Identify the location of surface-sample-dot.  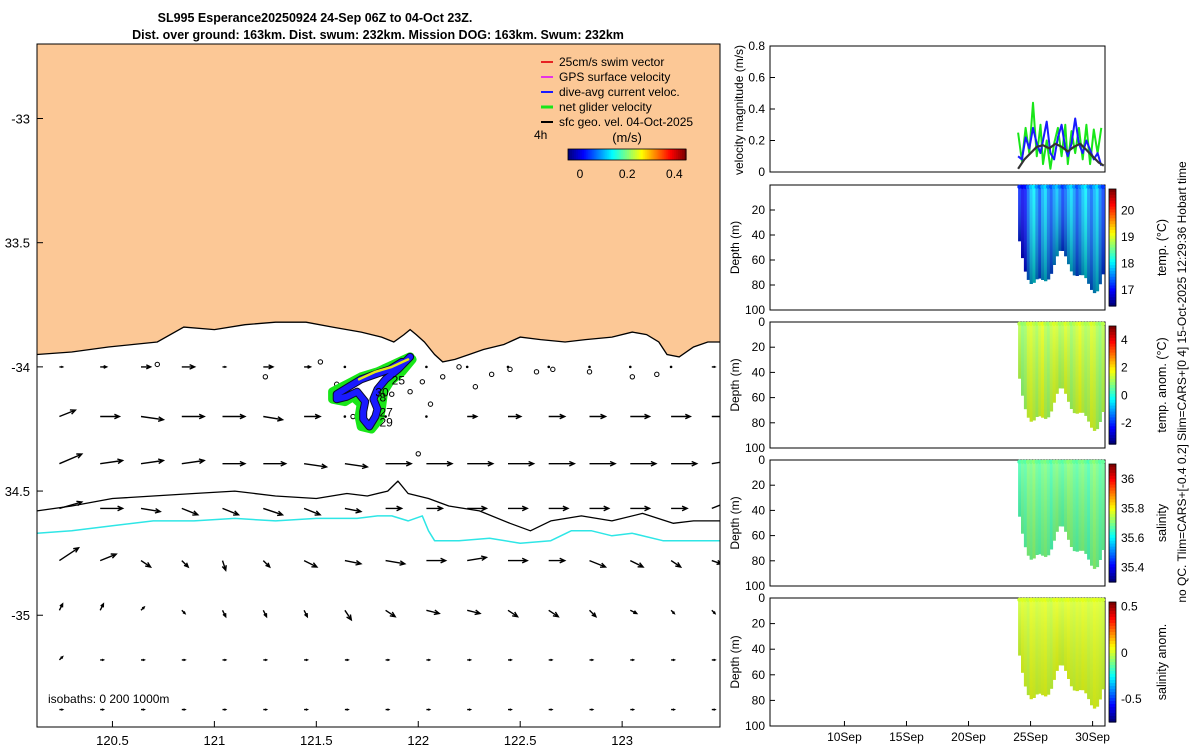
(1103, 187).